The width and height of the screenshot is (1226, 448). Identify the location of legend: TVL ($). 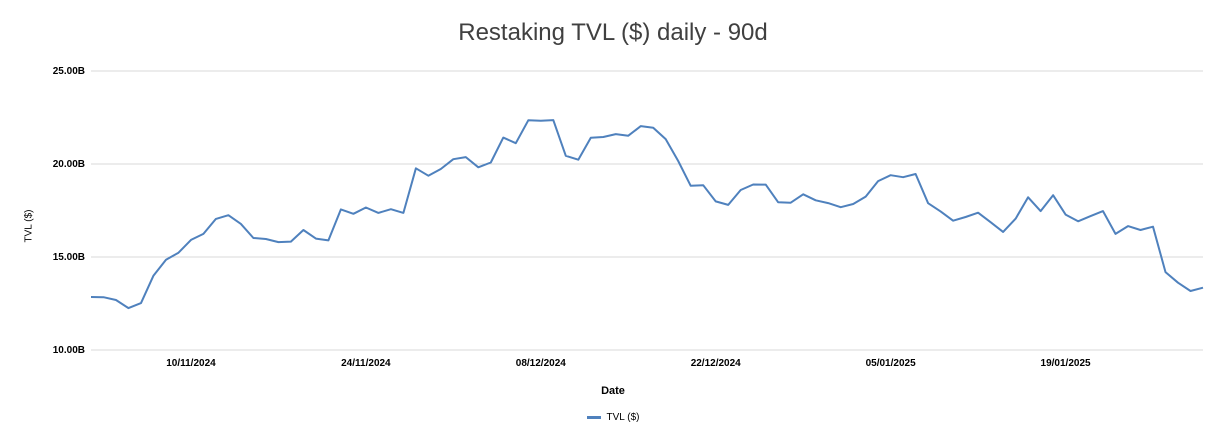
(613, 417).